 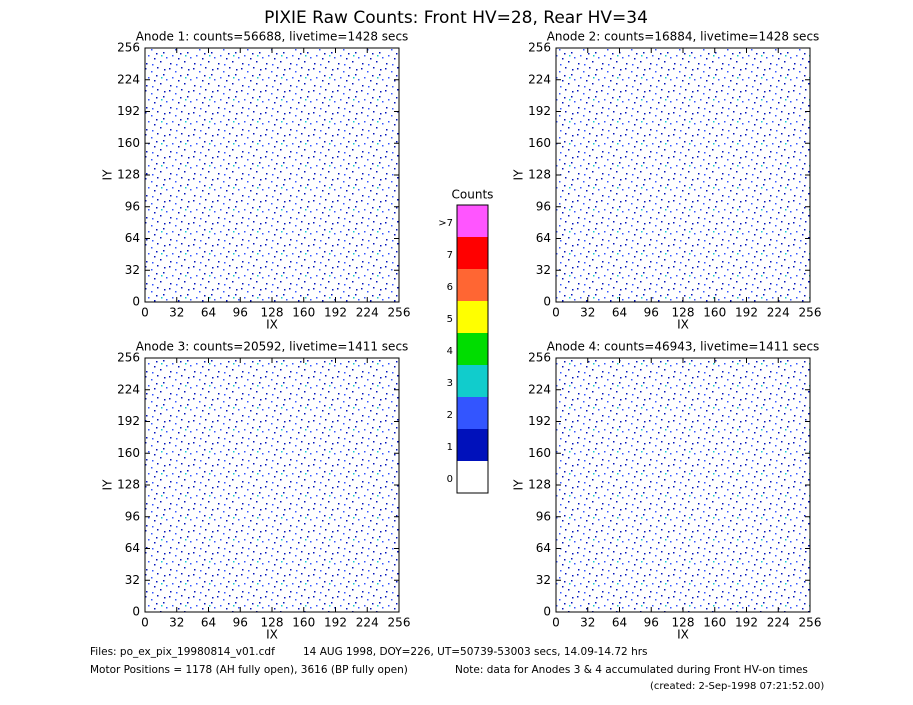 I want to click on colorbar-label: 2, so click(x=450, y=415).